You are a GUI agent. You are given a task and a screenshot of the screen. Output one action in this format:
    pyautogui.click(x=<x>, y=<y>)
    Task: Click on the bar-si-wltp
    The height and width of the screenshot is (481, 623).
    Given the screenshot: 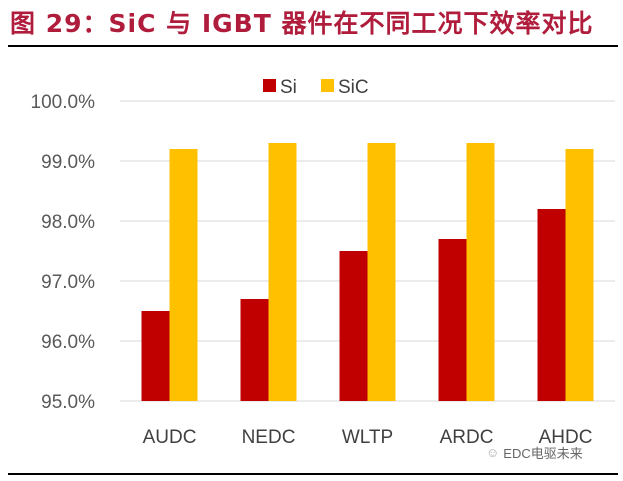 What is the action you would take?
    pyautogui.click(x=353, y=326)
    